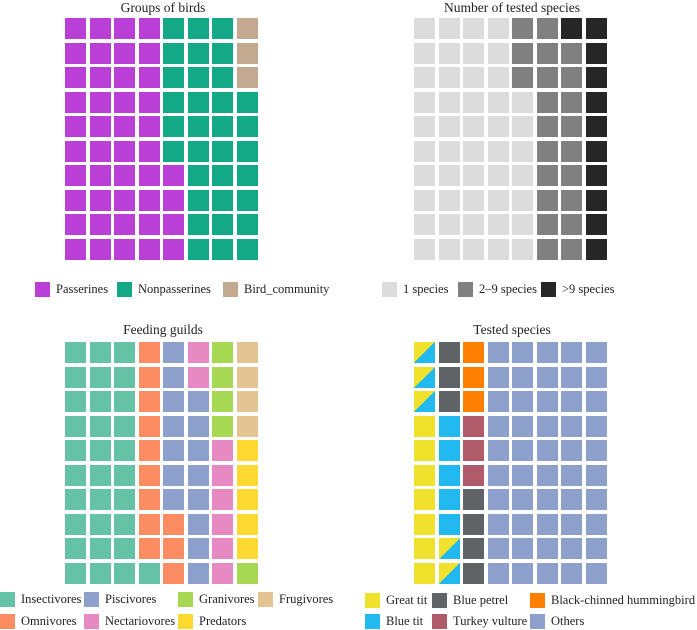 This screenshot has width=697, height=630. I want to click on legend-item: Passerines, so click(71, 289).